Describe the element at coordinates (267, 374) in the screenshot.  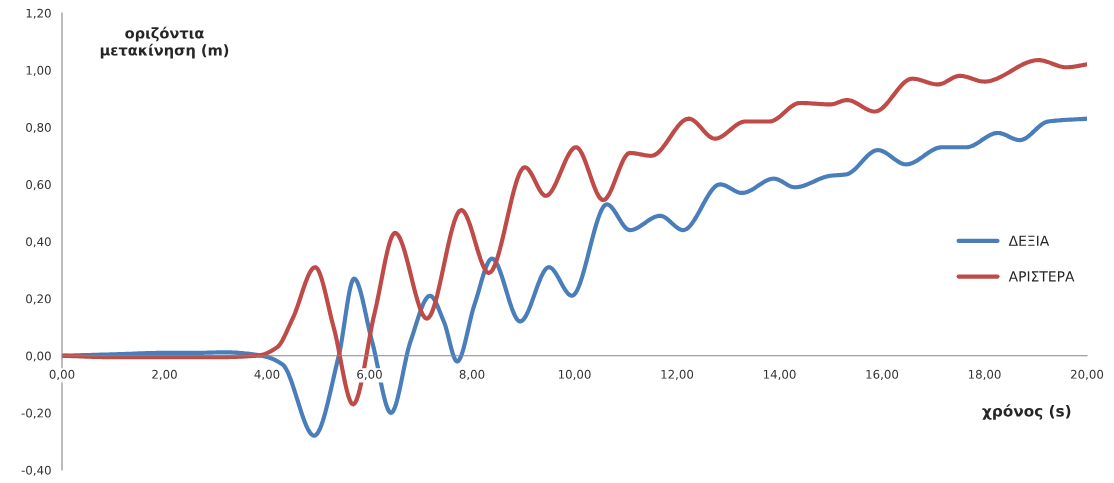
I see `x-tick-label: 4,00` at that location.